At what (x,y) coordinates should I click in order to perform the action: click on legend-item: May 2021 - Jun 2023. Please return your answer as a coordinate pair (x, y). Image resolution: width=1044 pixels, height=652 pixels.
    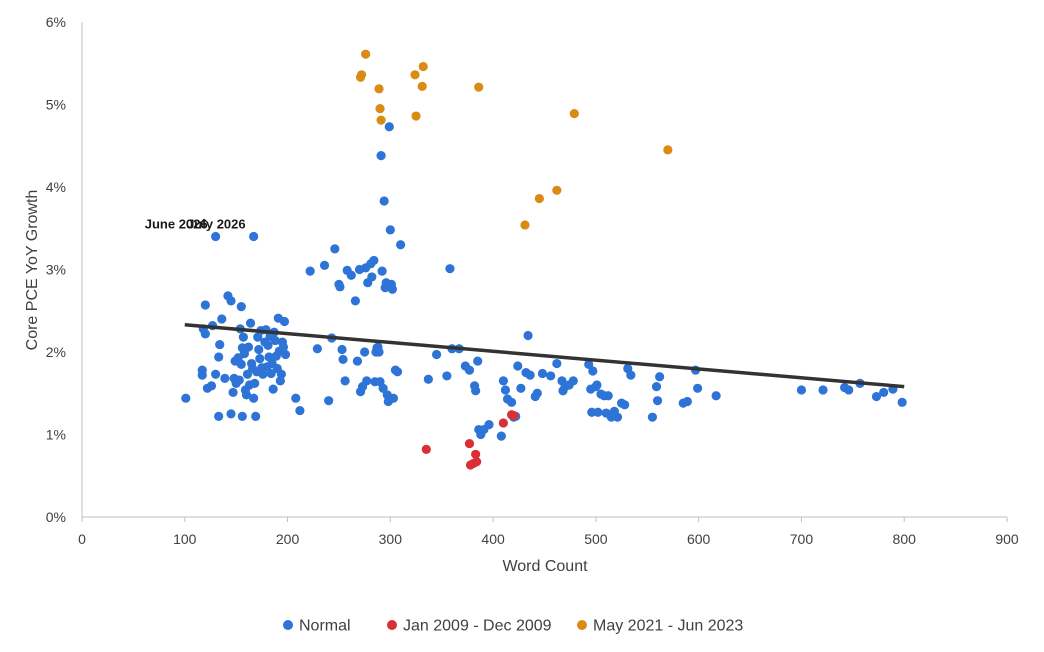
    Looking at the image, I should click on (660, 626).